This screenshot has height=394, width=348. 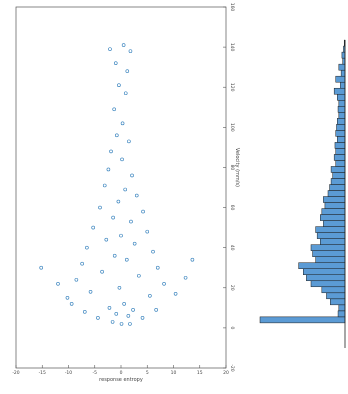 I want to click on scatter-x-tick-label: -15, so click(x=42, y=373).